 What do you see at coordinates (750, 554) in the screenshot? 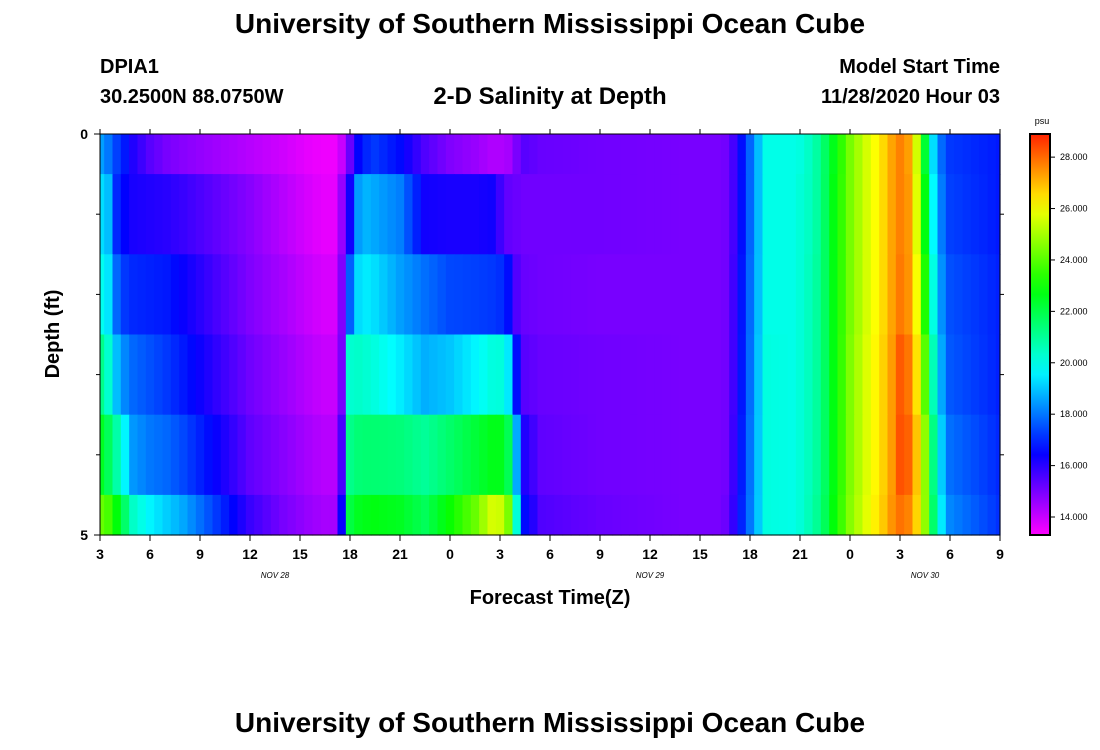
I see `x-tick-label: 18` at bounding box center [750, 554].